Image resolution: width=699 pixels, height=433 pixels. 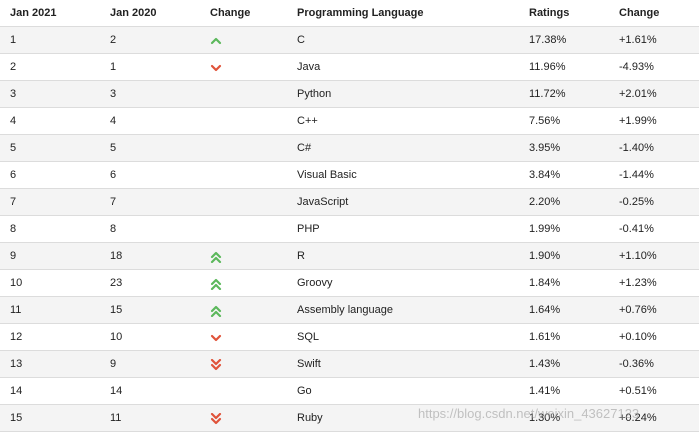 What do you see at coordinates (13, 256) in the screenshot?
I see `rank-2021: 9` at bounding box center [13, 256].